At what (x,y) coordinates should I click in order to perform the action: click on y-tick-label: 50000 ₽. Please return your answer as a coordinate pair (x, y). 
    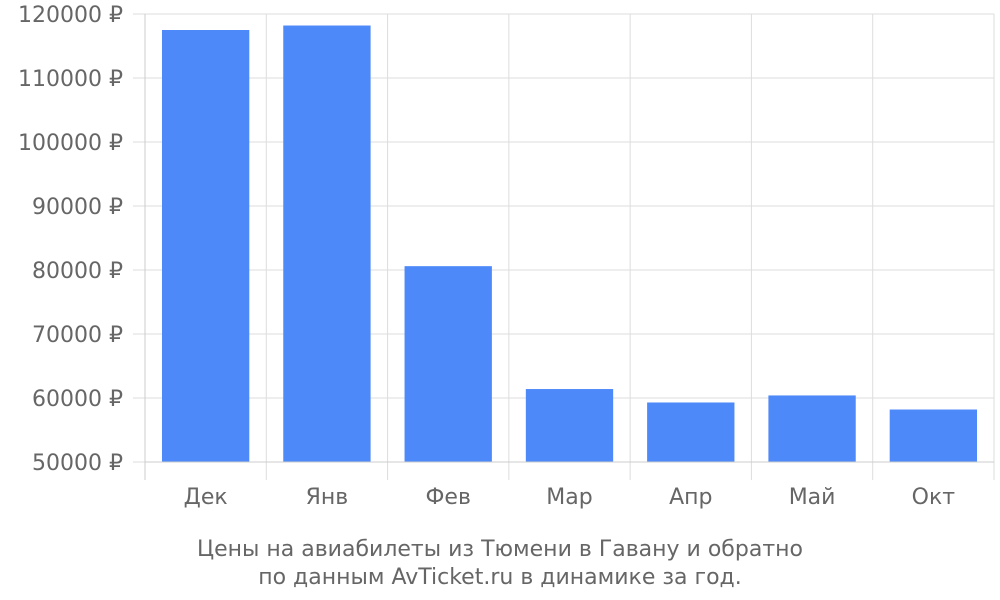
    Looking at the image, I should click on (77, 463).